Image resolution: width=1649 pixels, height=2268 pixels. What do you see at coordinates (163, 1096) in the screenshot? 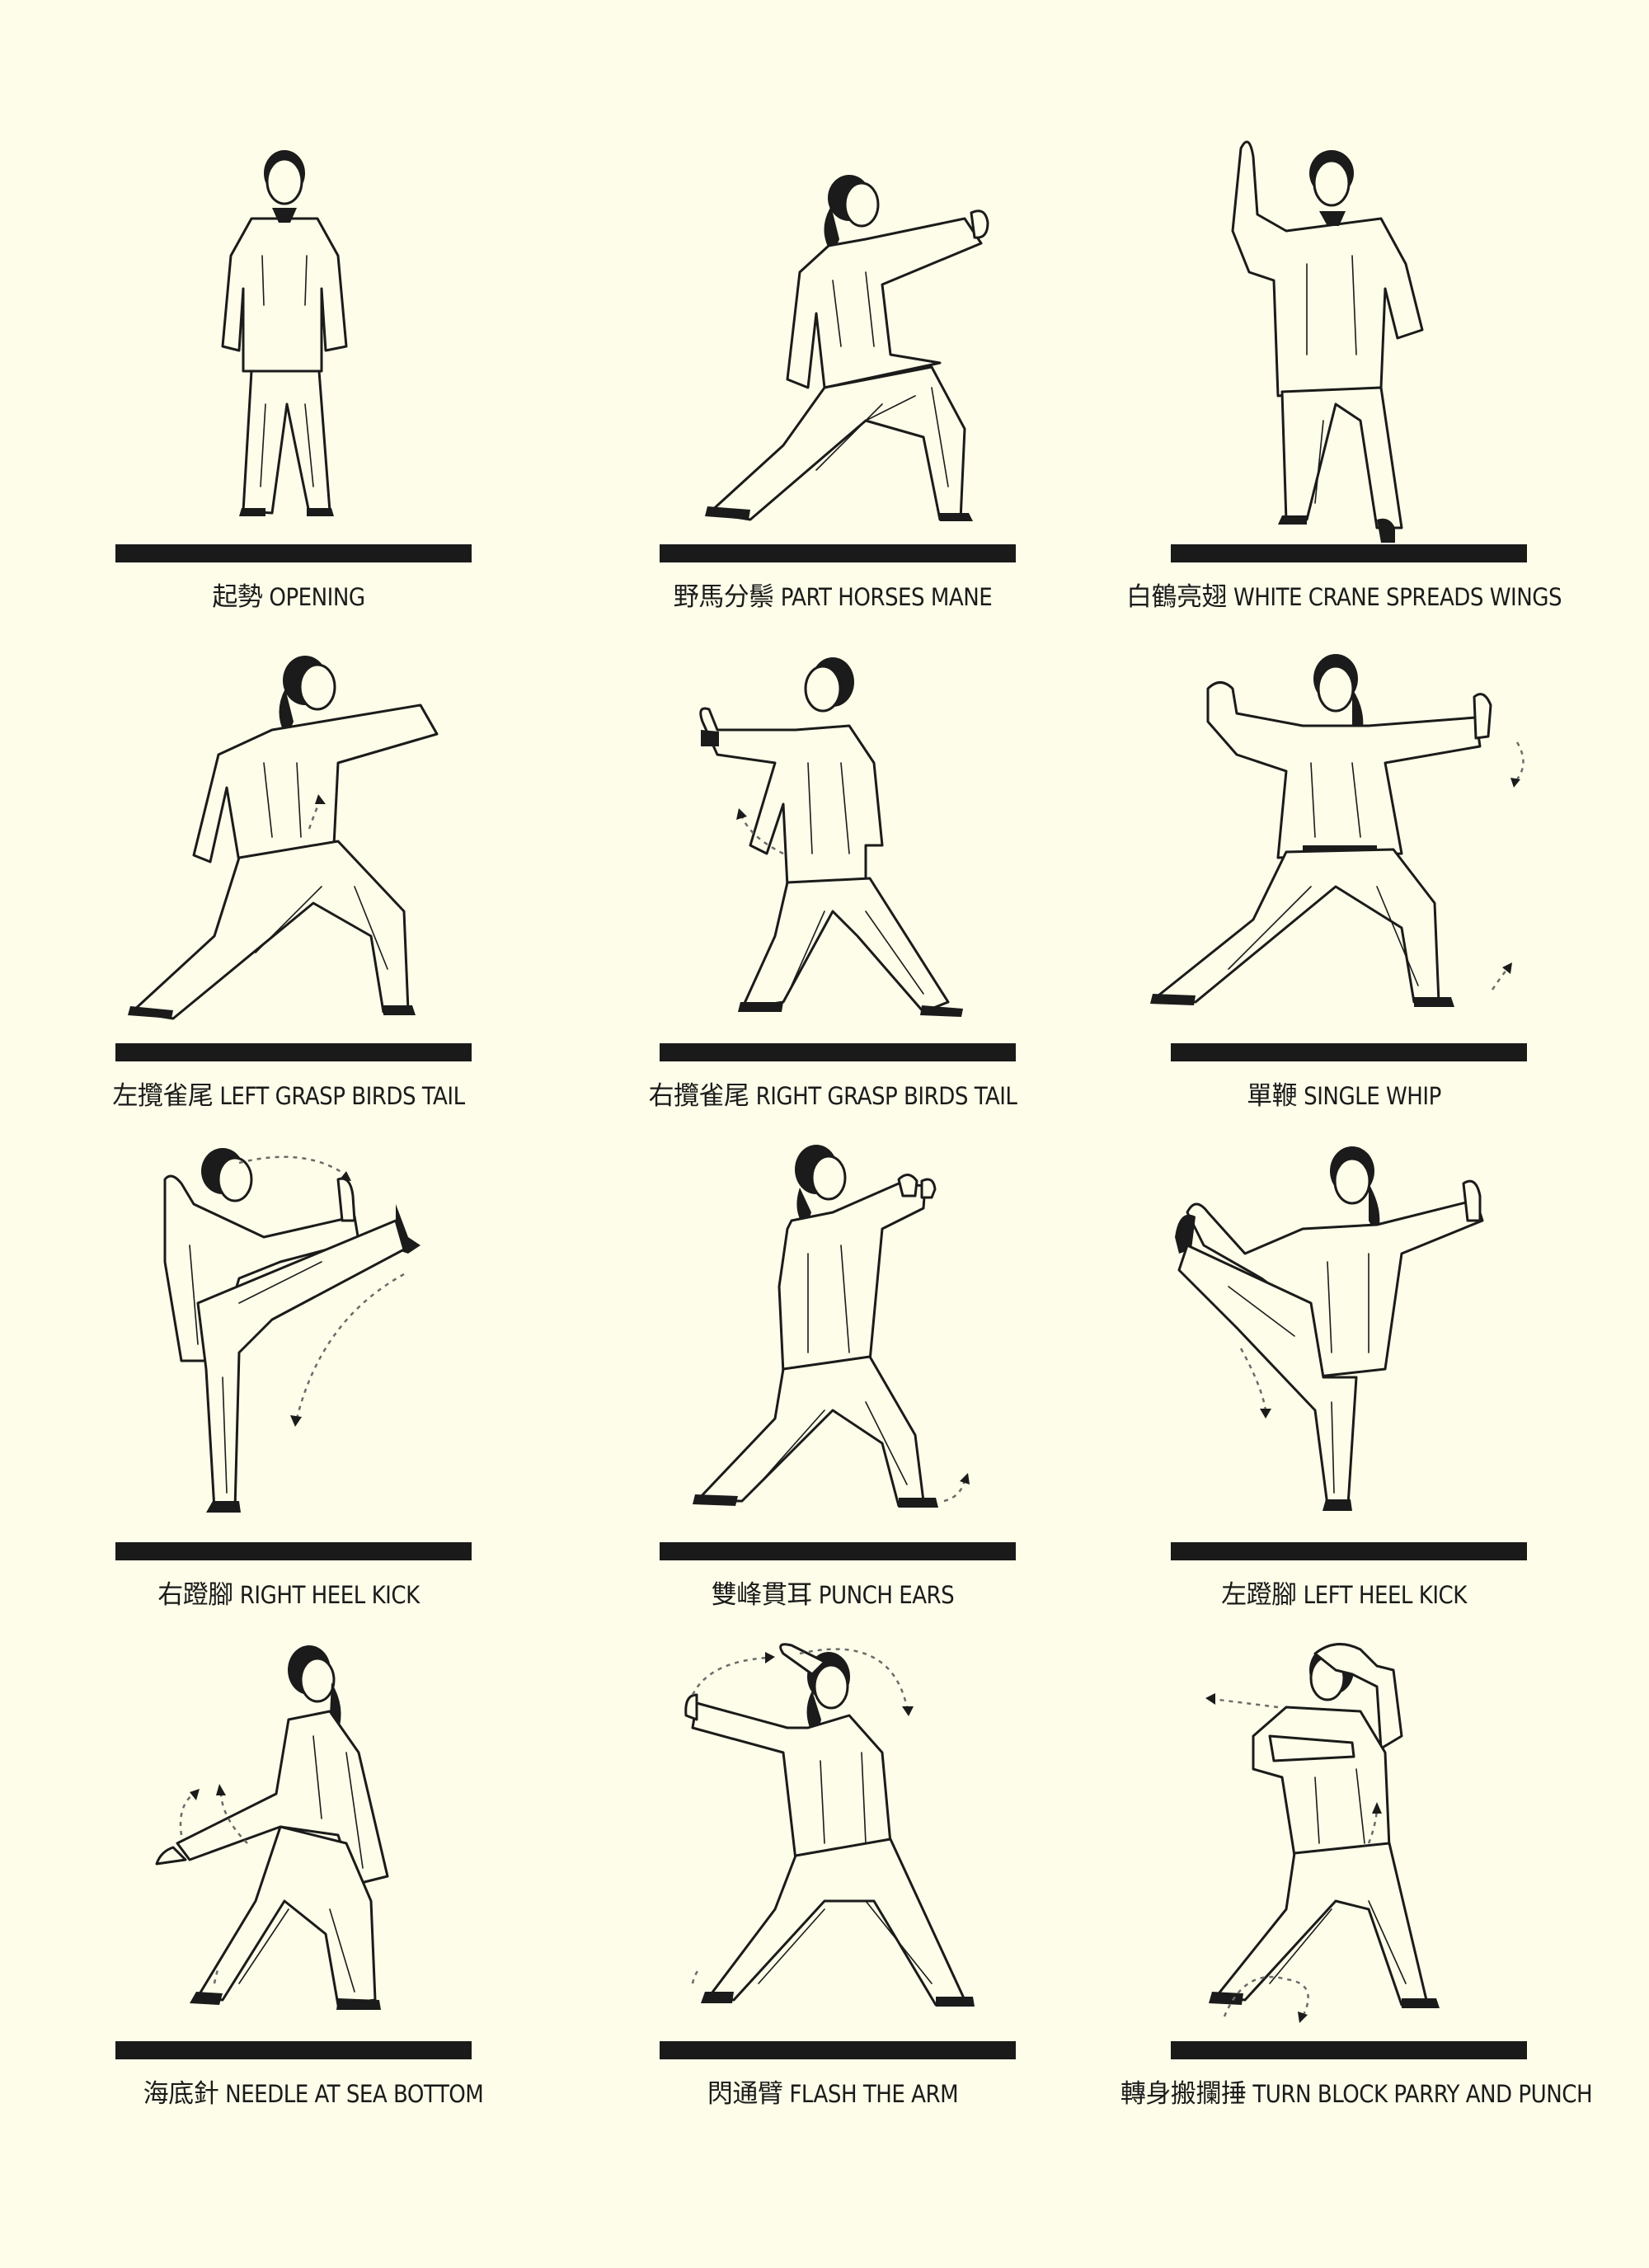
I see `caption-chinese: 左攬雀尾` at bounding box center [163, 1096].